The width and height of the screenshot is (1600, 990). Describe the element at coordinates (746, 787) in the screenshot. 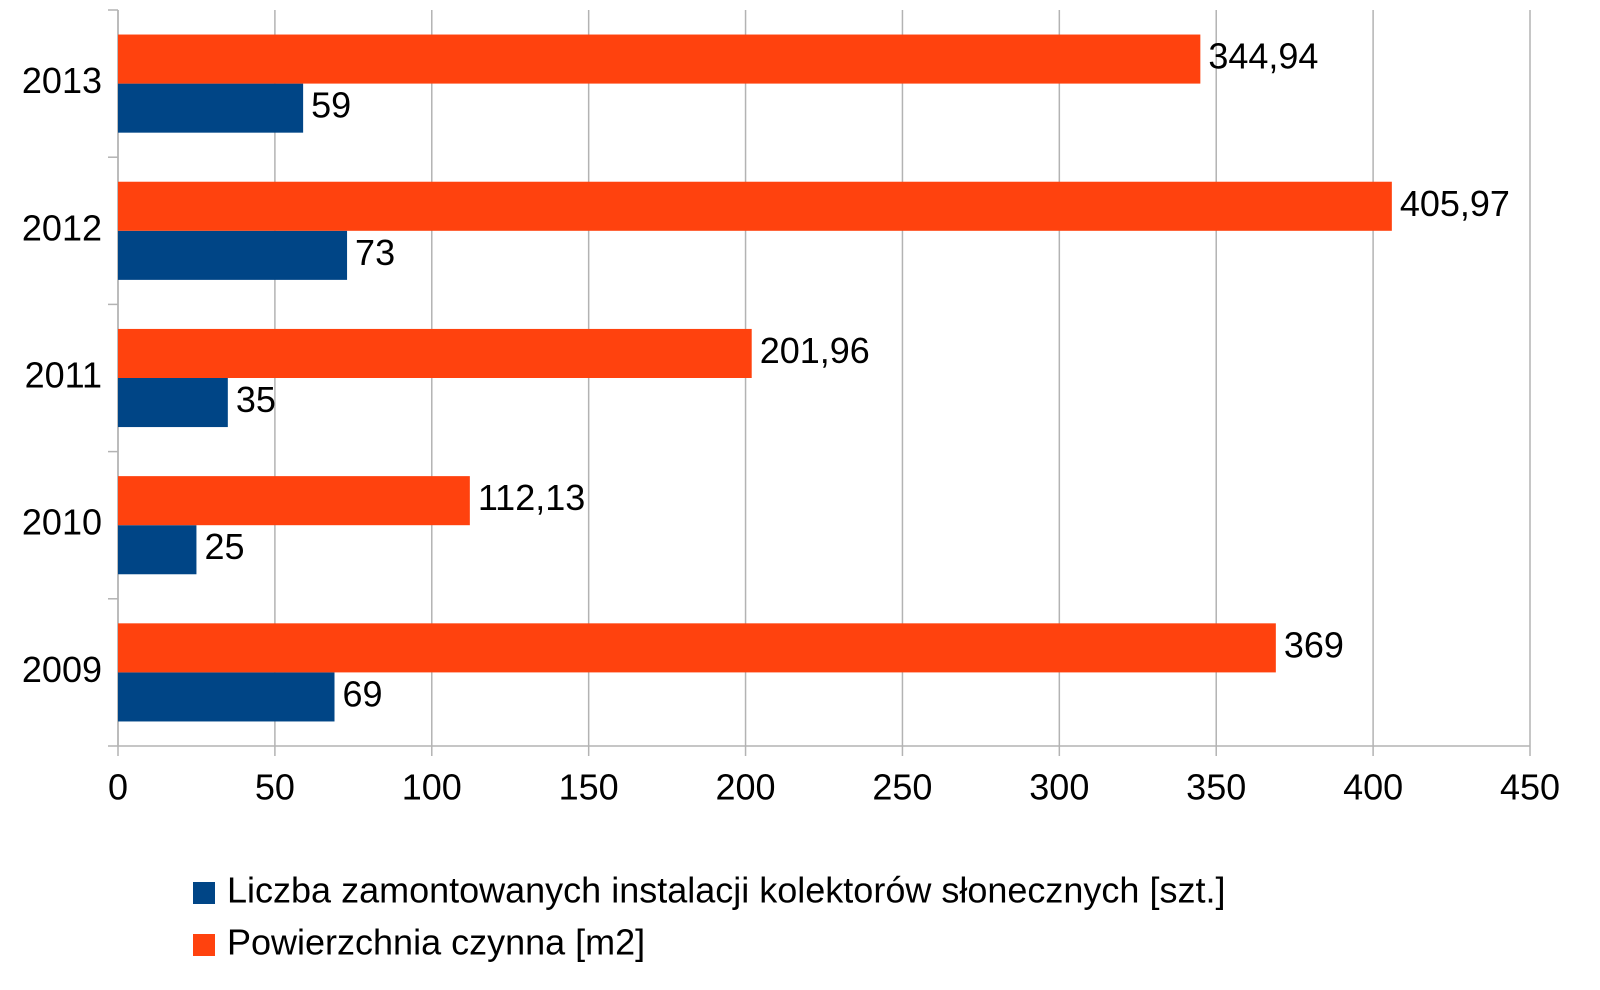

I see `x-tick-label: 200` at that location.